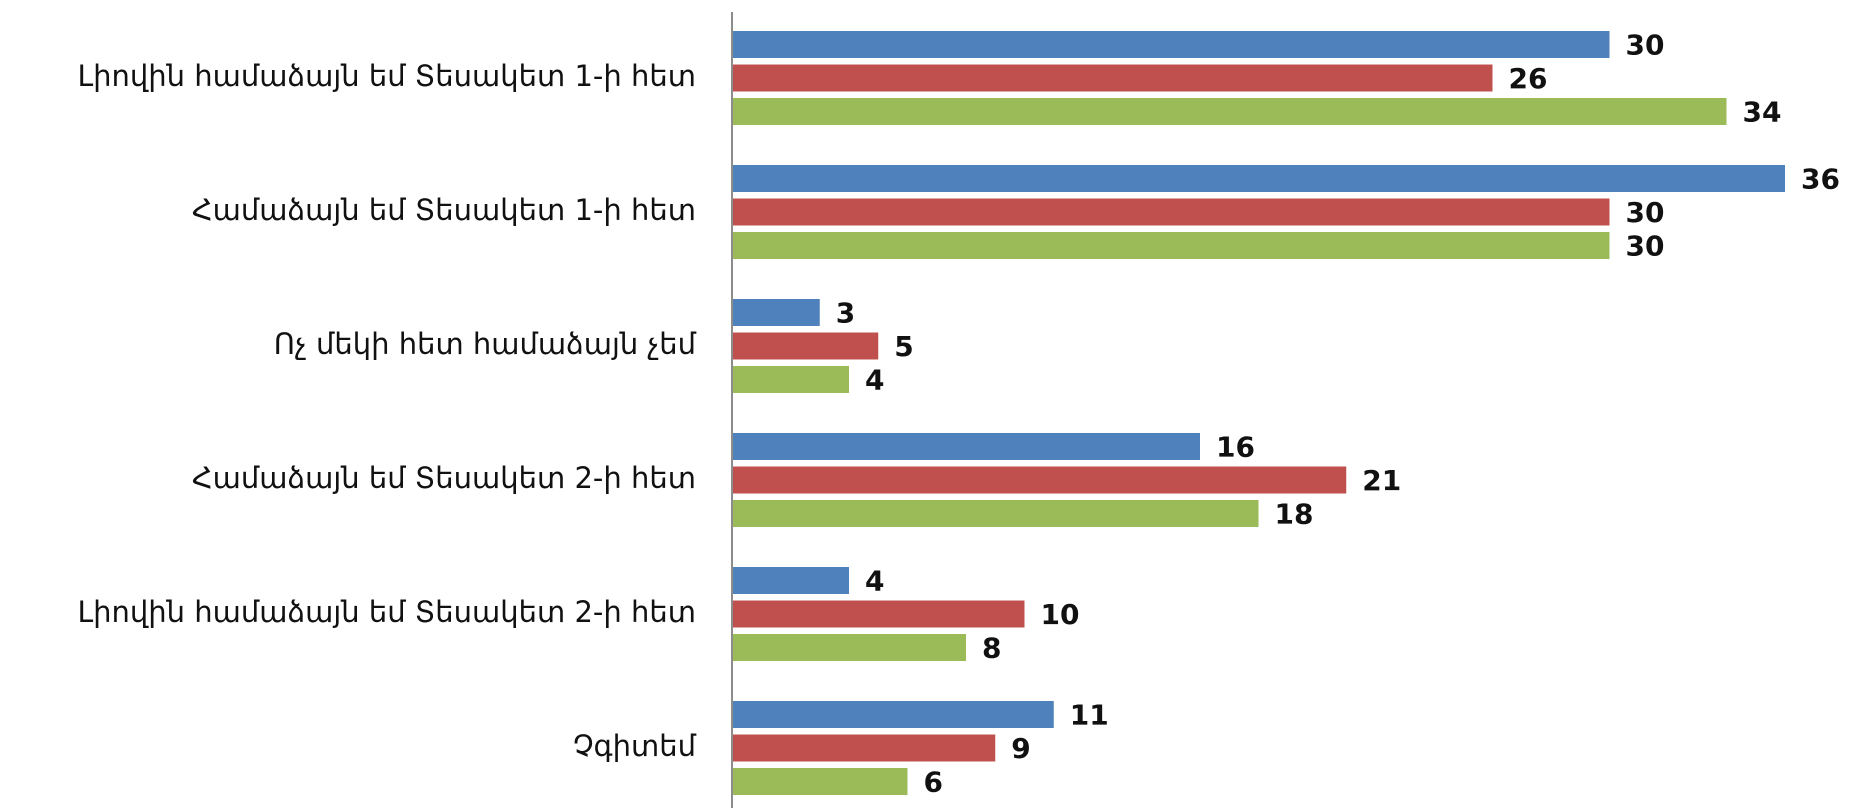 Image resolution: width=1857 pixels, height=808 pixels. Describe the element at coordinates (903, 346) in the screenshot. I see `bar-value-label: 5` at that location.